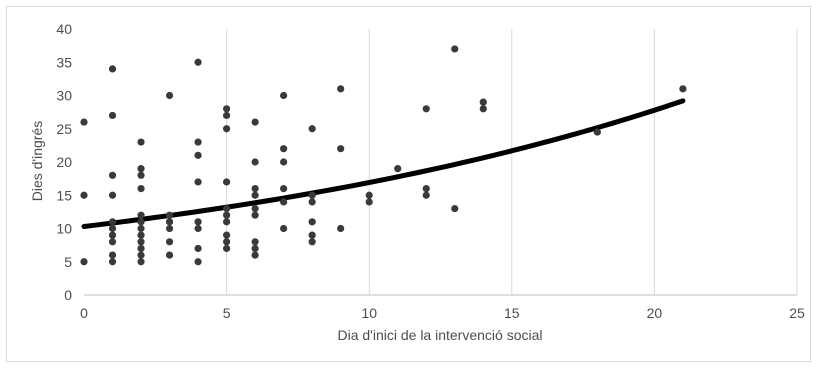 Image resolution: width=817 pixels, height=368 pixels. I want to click on x-tick-label: 5, so click(227, 313).